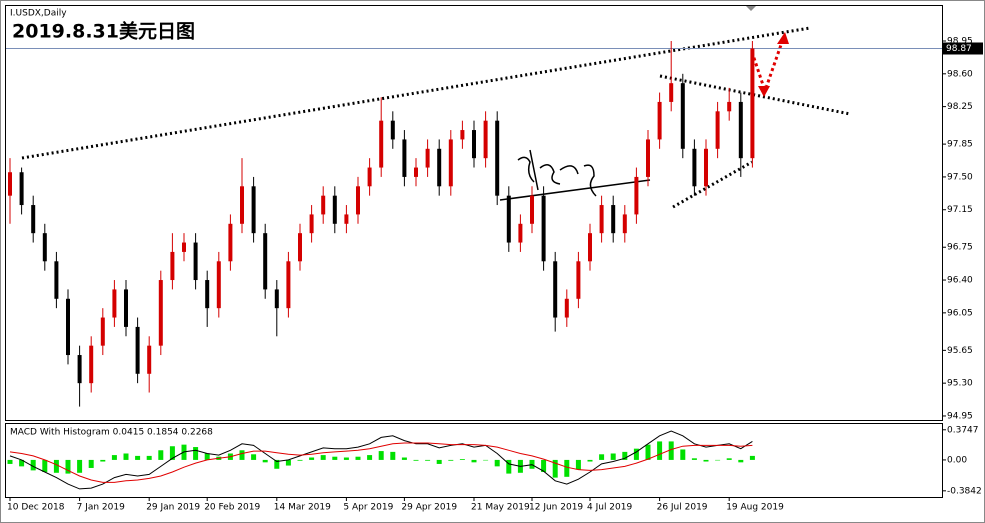  Describe the element at coordinates (381, 462) in the screenshot. I see `macd-line` at that location.